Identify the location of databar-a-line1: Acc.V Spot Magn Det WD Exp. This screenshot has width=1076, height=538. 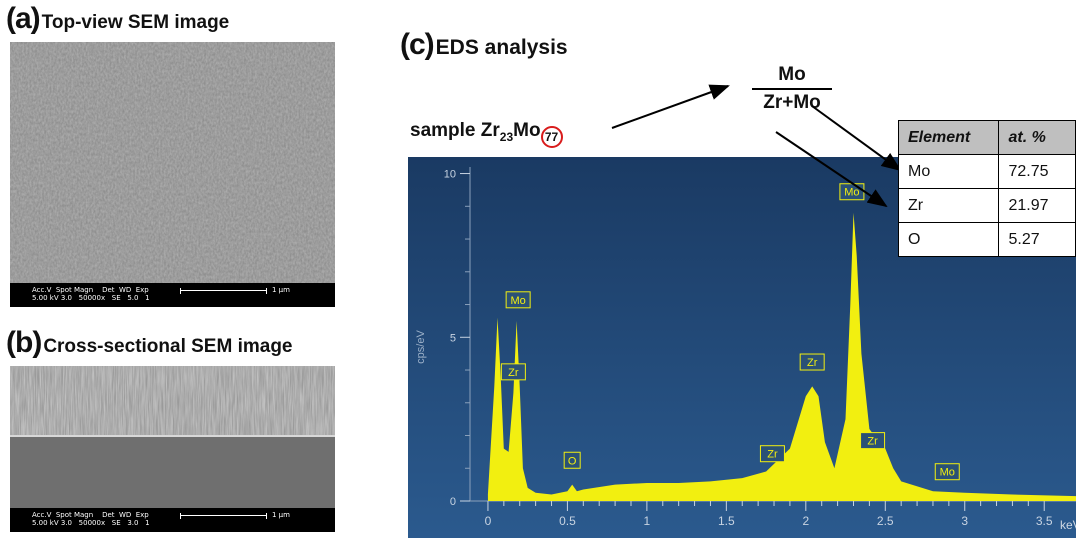
(90, 290).